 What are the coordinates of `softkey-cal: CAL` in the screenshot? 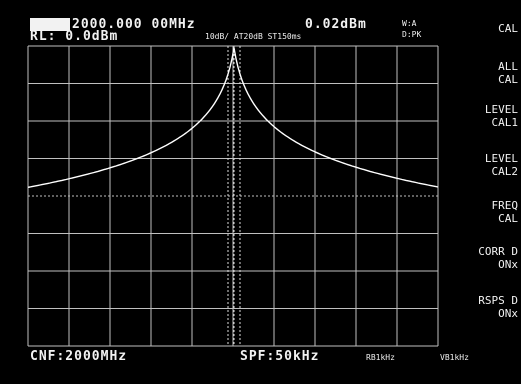 It's located at (508, 28).